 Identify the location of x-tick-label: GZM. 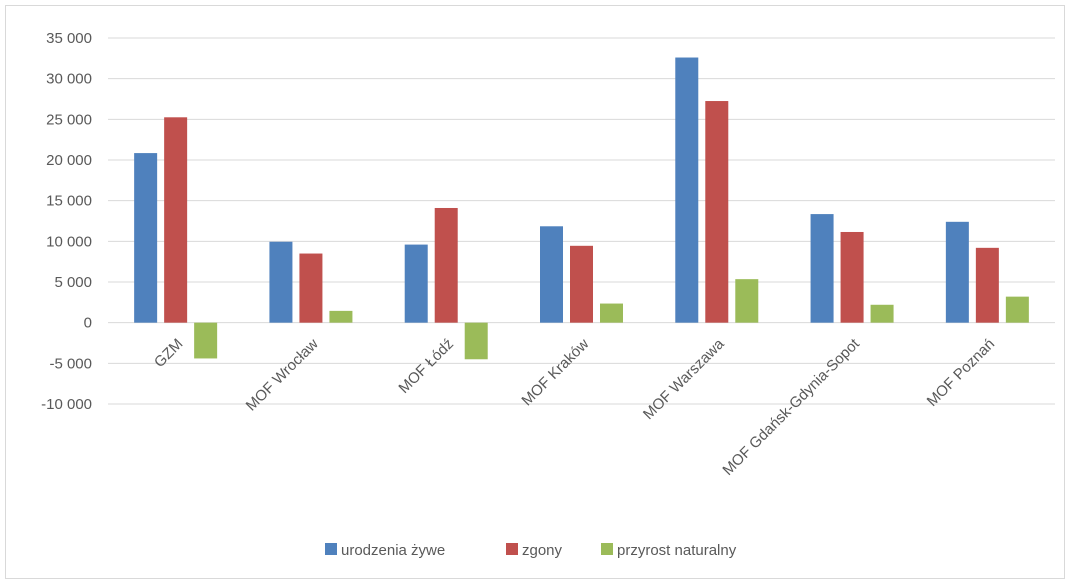
(169, 353).